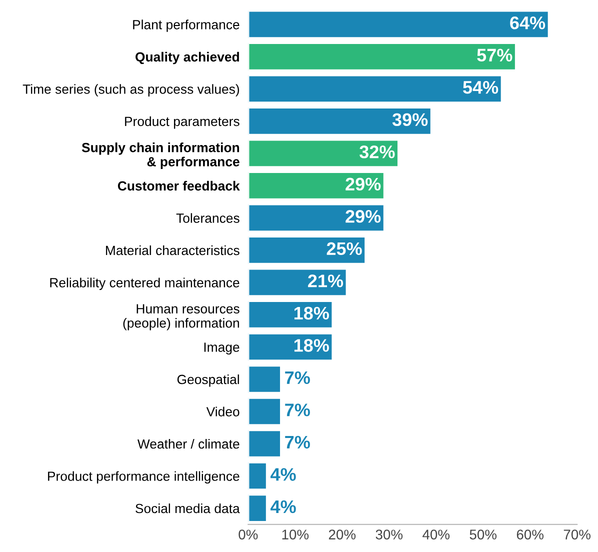 The height and width of the screenshot is (552, 598). What do you see at coordinates (326, 281) in the screenshot?
I see `data-label: 21%` at bounding box center [326, 281].